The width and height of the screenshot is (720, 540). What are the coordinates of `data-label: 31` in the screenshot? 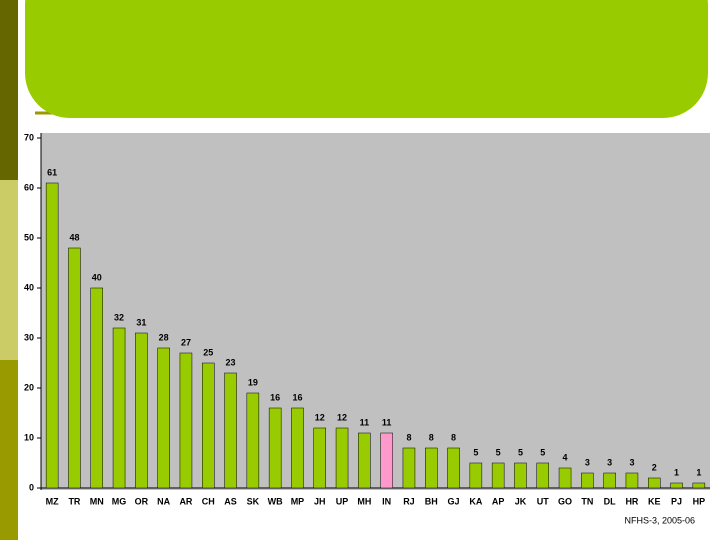 It's located at (141, 322).